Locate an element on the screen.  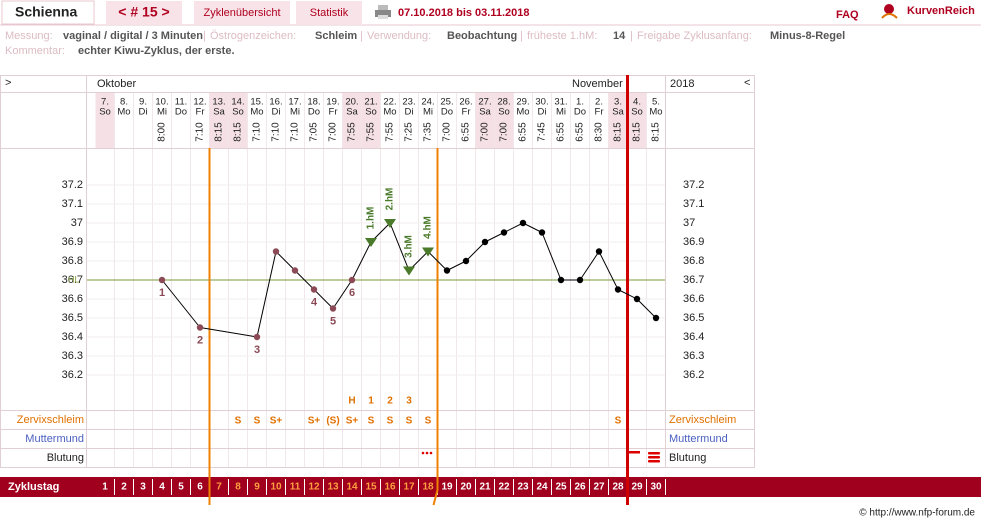
evaluation-line is located at coordinates (435, 327).